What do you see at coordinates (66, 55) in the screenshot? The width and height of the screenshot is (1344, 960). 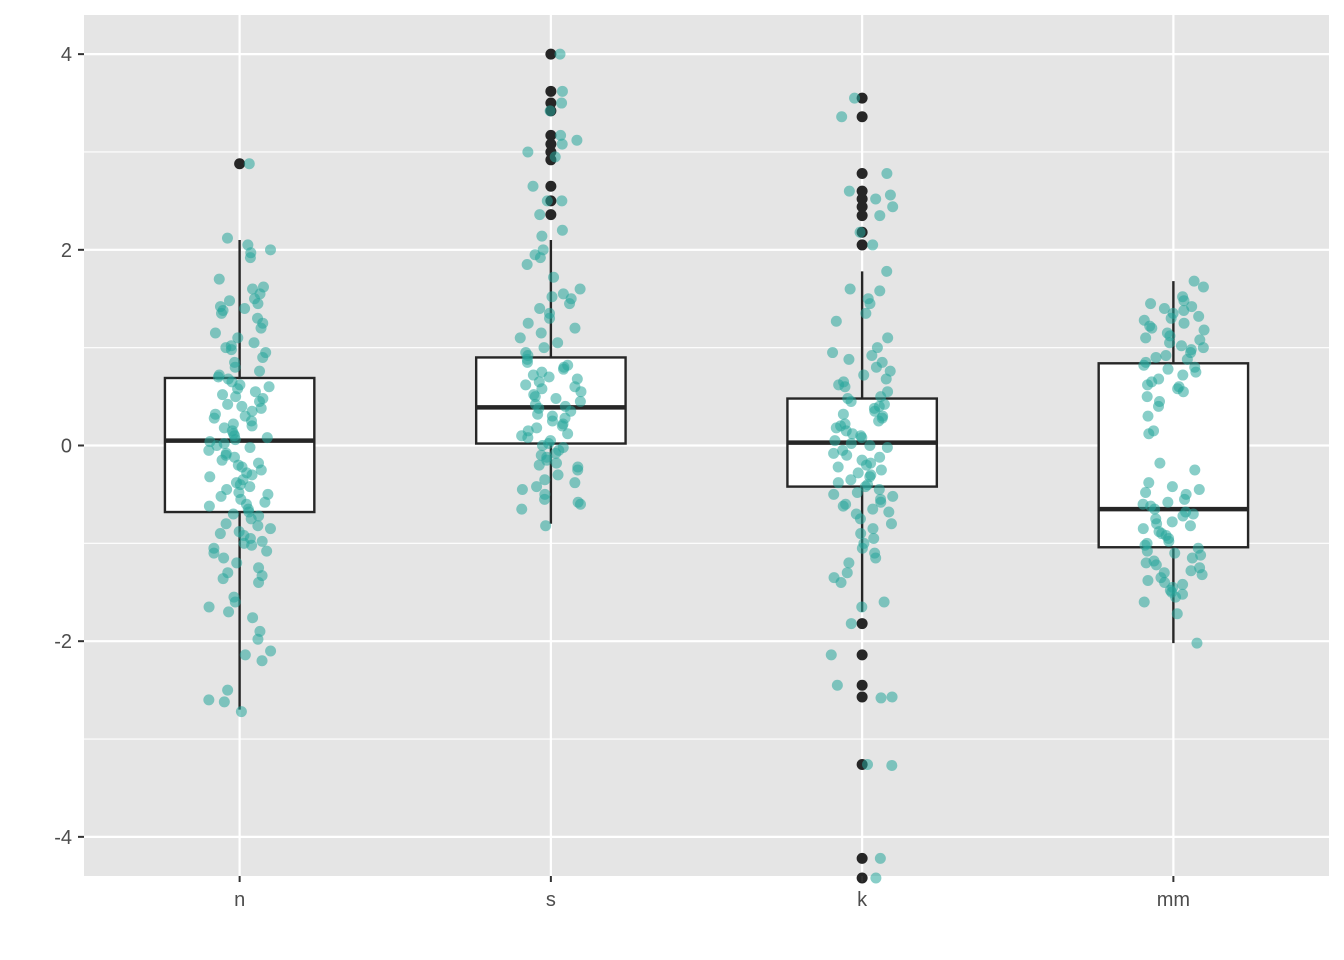 I see `y-tick-label: 4` at bounding box center [66, 55].